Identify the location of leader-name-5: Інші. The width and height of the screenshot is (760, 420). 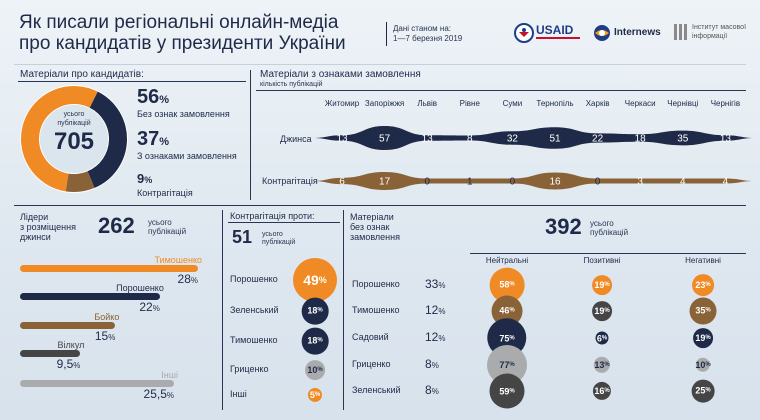
(169, 375).